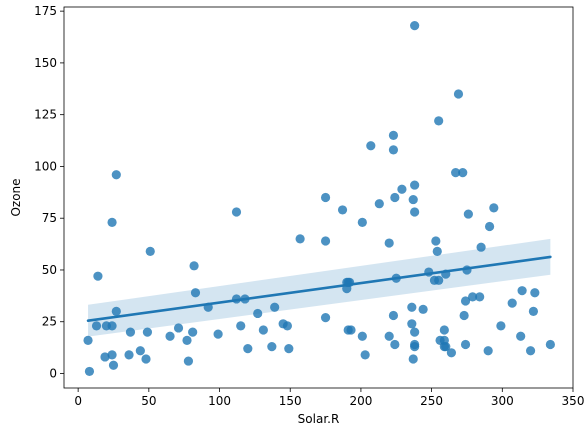 The width and height of the screenshot is (584, 435). I want to click on x-tick-label: 300, so click(502, 401).